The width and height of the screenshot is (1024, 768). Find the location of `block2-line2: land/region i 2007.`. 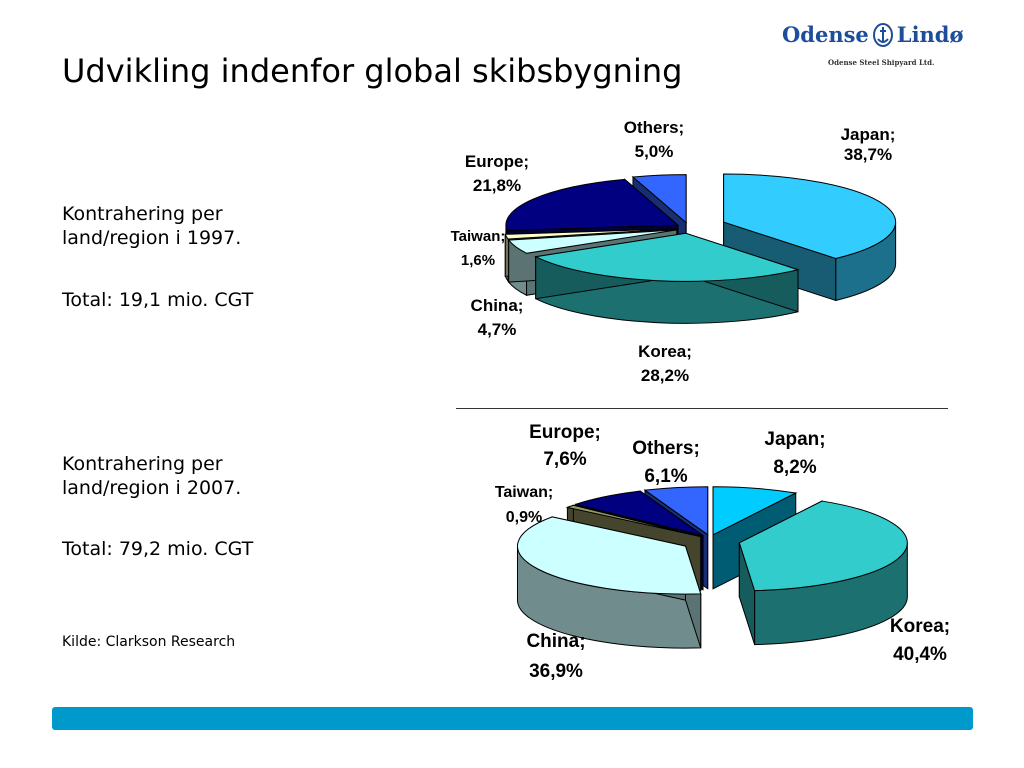

block2-line2: land/region i 2007. is located at coordinates (152, 488).